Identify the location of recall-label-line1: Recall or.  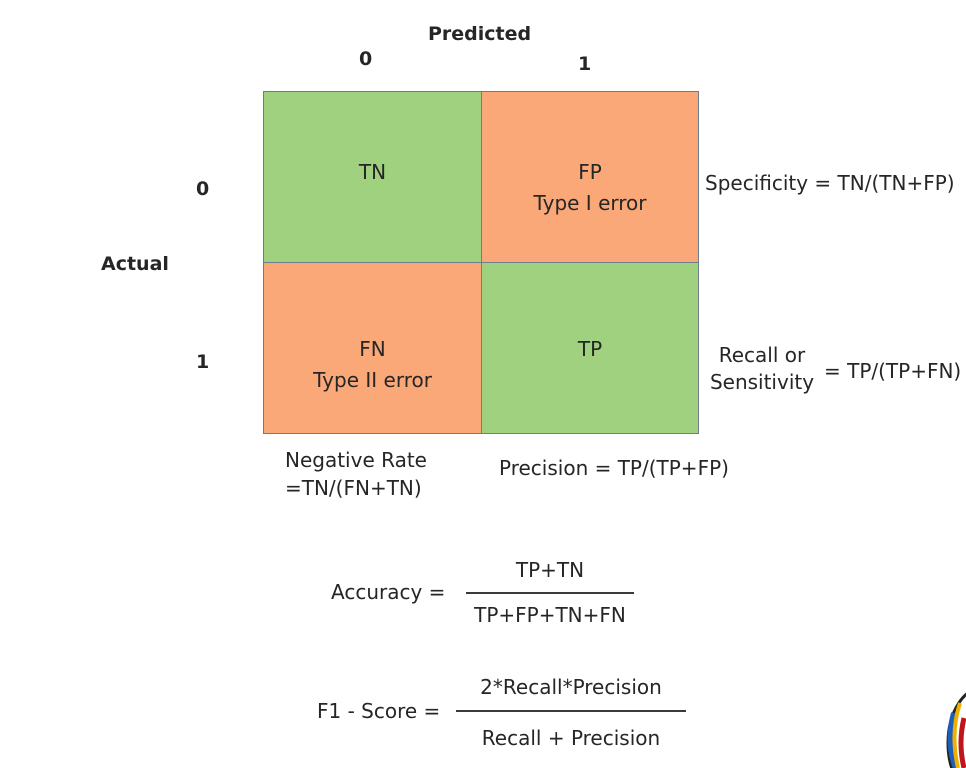
(762, 355).